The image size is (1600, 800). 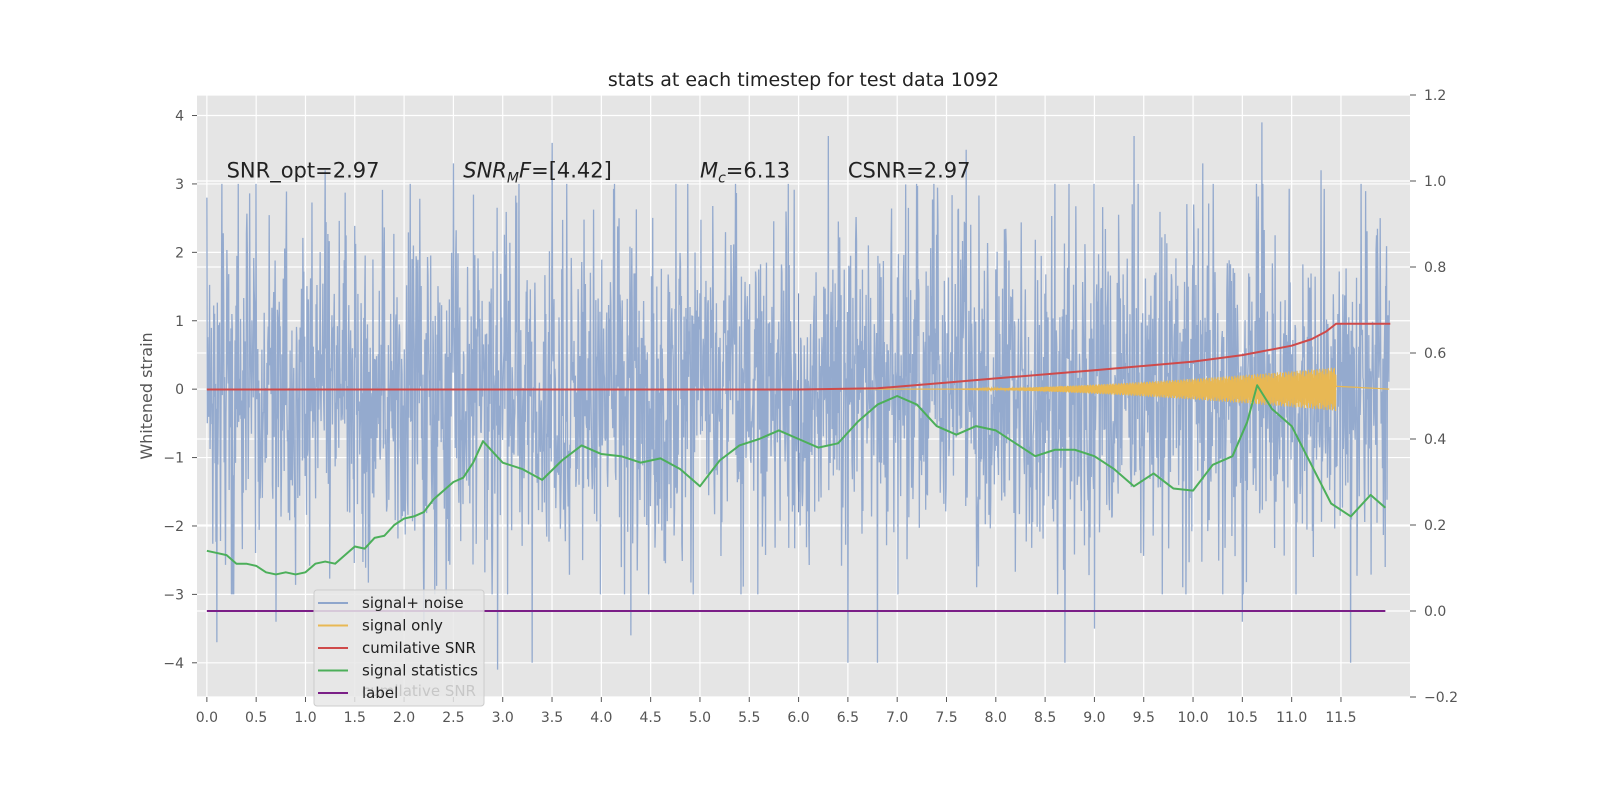 What do you see at coordinates (996, 718) in the screenshot?
I see `x-tick-label: 8.0` at bounding box center [996, 718].